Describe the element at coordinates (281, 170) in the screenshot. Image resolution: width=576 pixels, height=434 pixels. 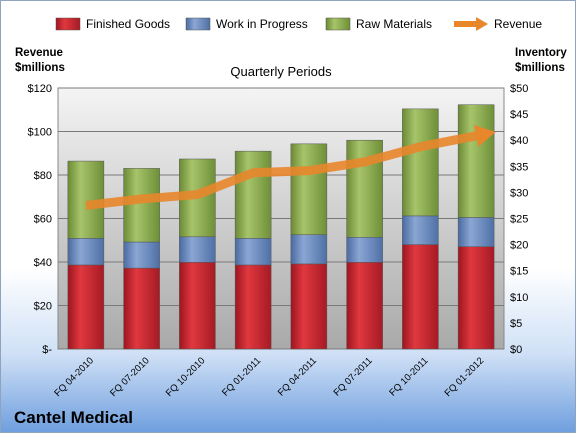
I see `revenue-line` at that location.